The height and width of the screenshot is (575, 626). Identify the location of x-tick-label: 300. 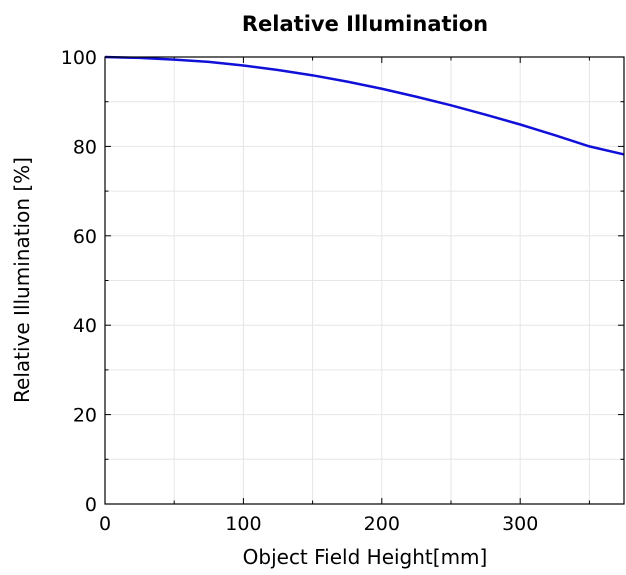
(520, 524).